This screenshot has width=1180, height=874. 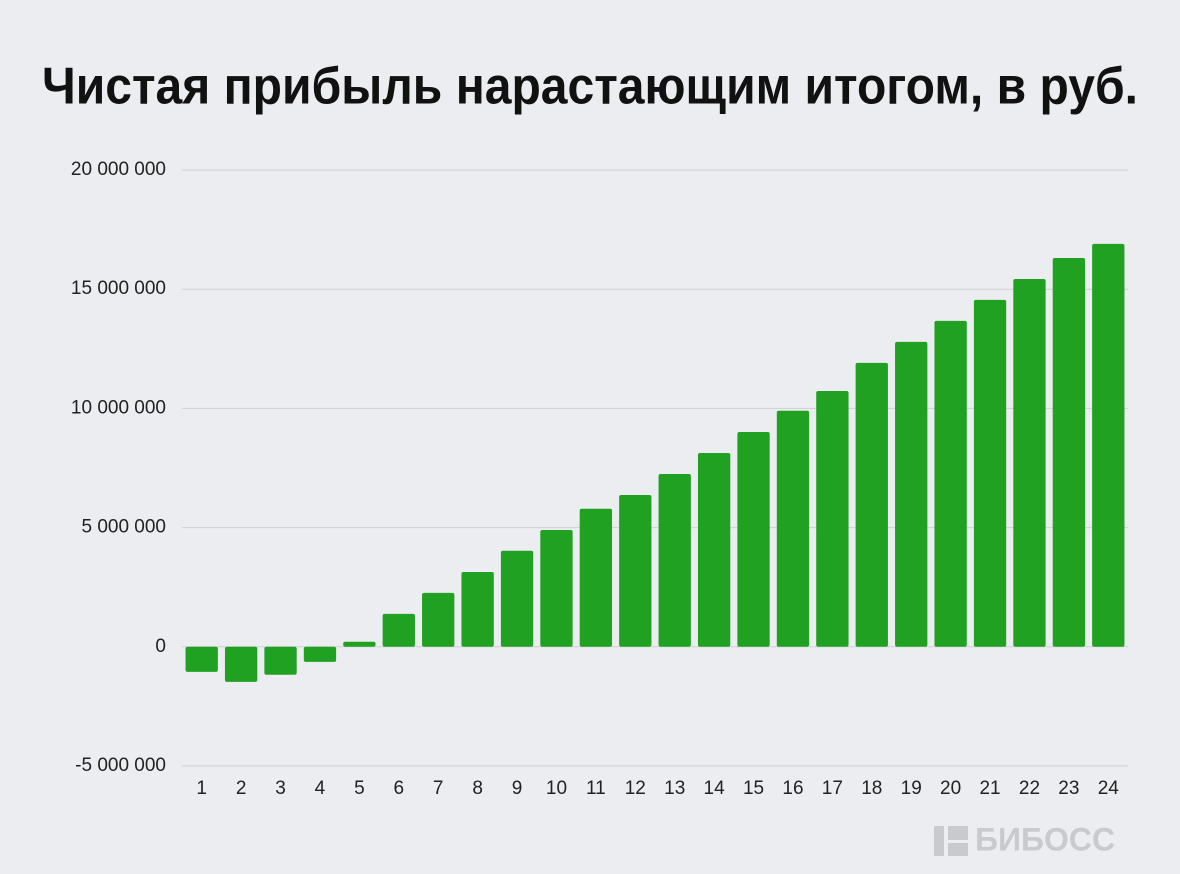 I want to click on y-tick-label: 15 000 000, so click(x=118, y=288).